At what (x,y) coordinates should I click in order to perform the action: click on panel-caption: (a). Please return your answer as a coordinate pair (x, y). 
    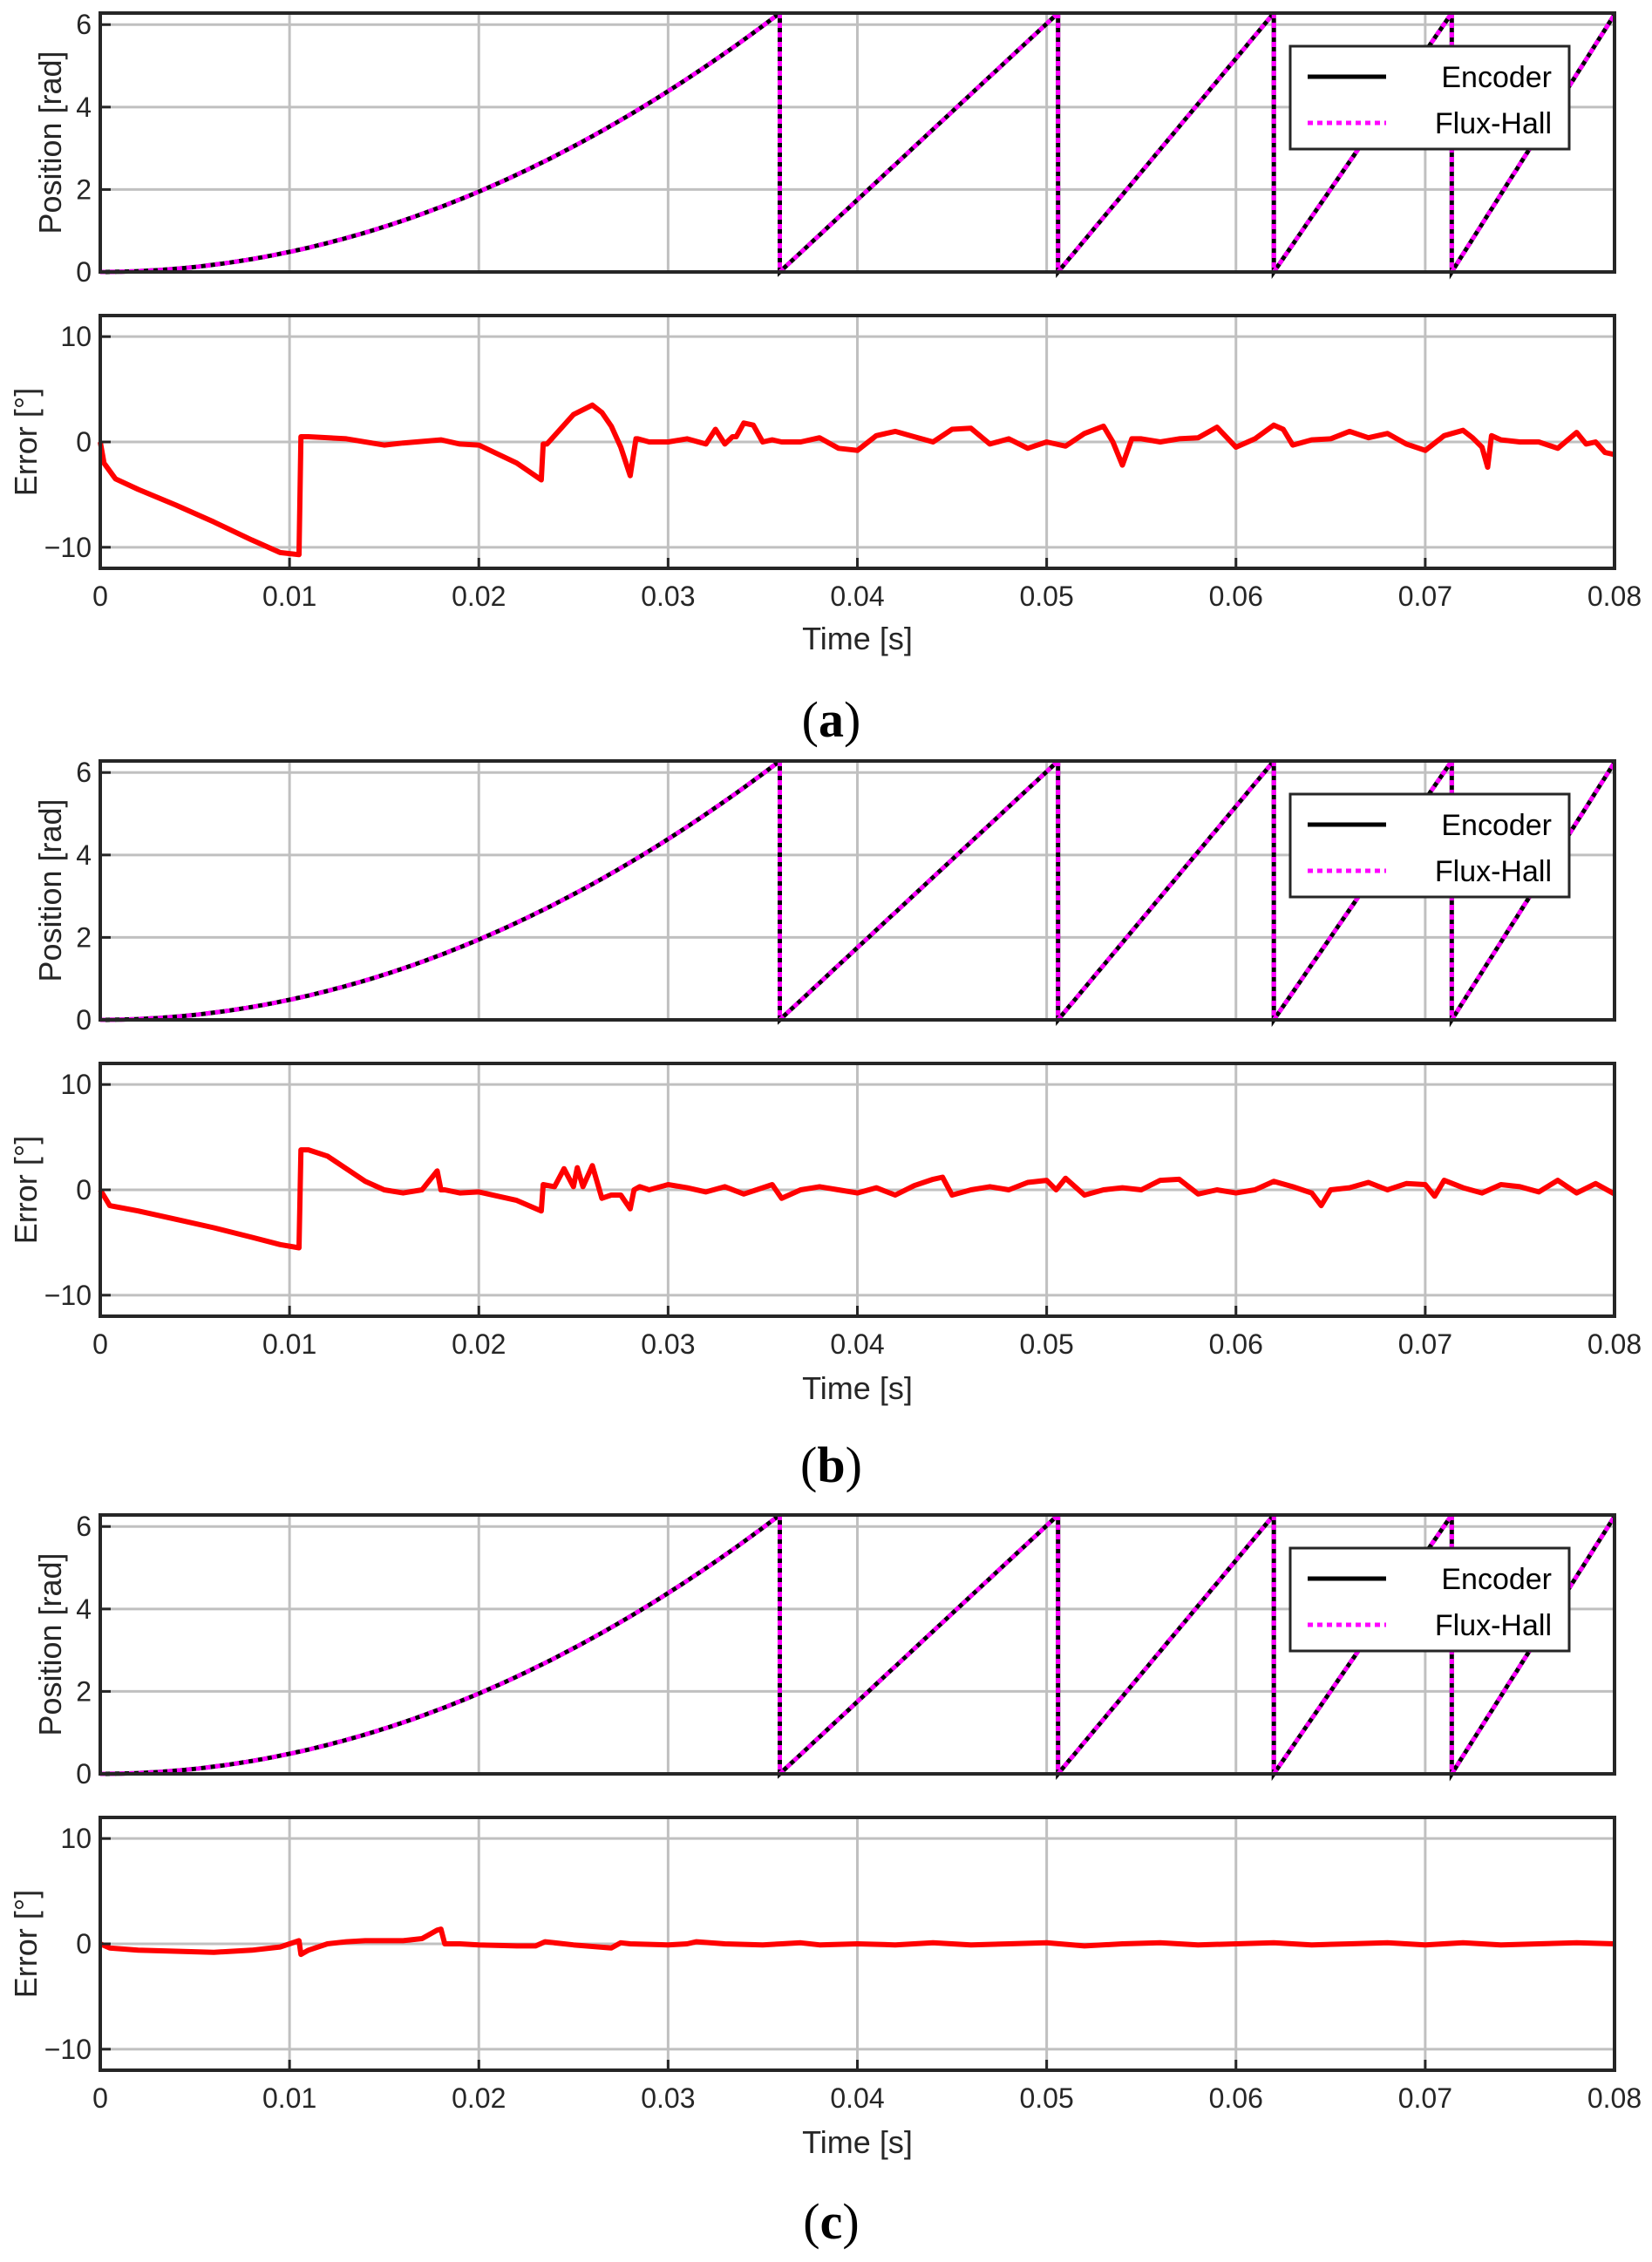
    Looking at the image, I should click on (831, 719).